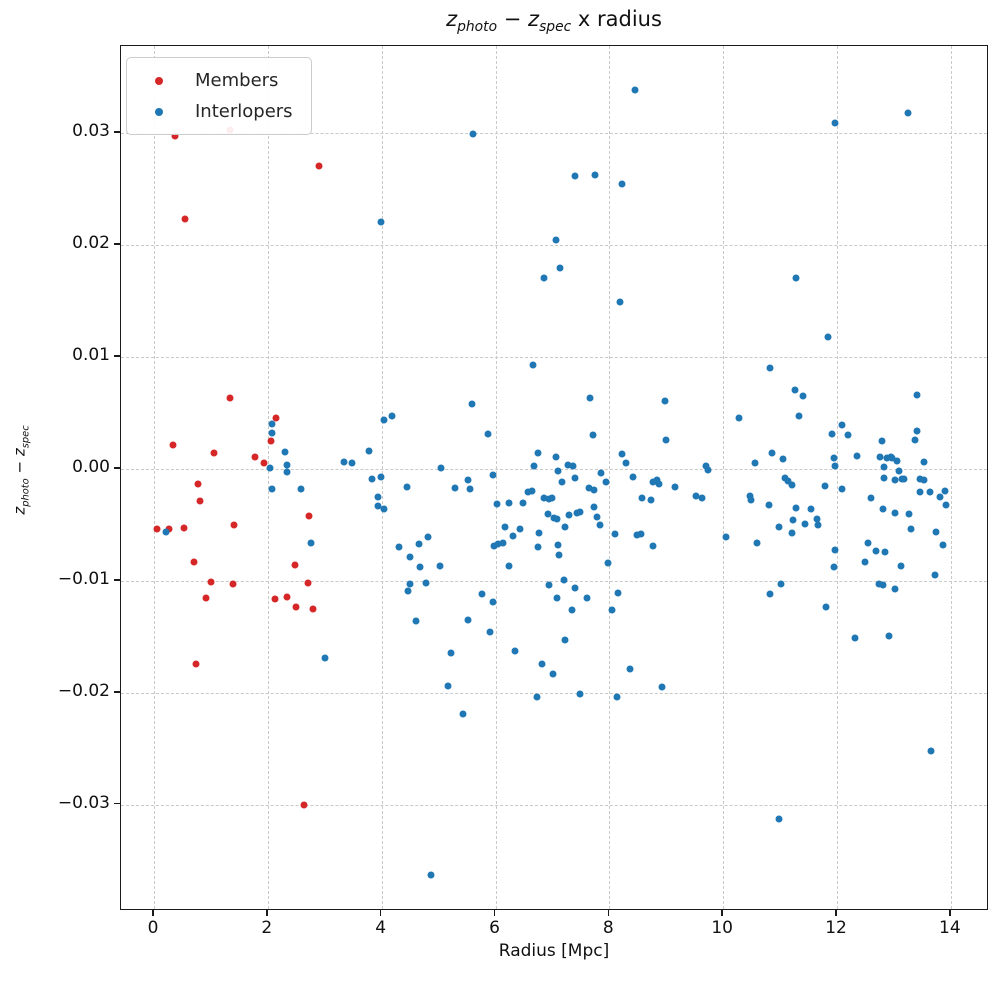 This screenshot has height=985, width=1004. What do you see at coordinates (83, 578) in the screenshot?
I see `y-tick-label: −0.01` at bounding box center [83, 578].